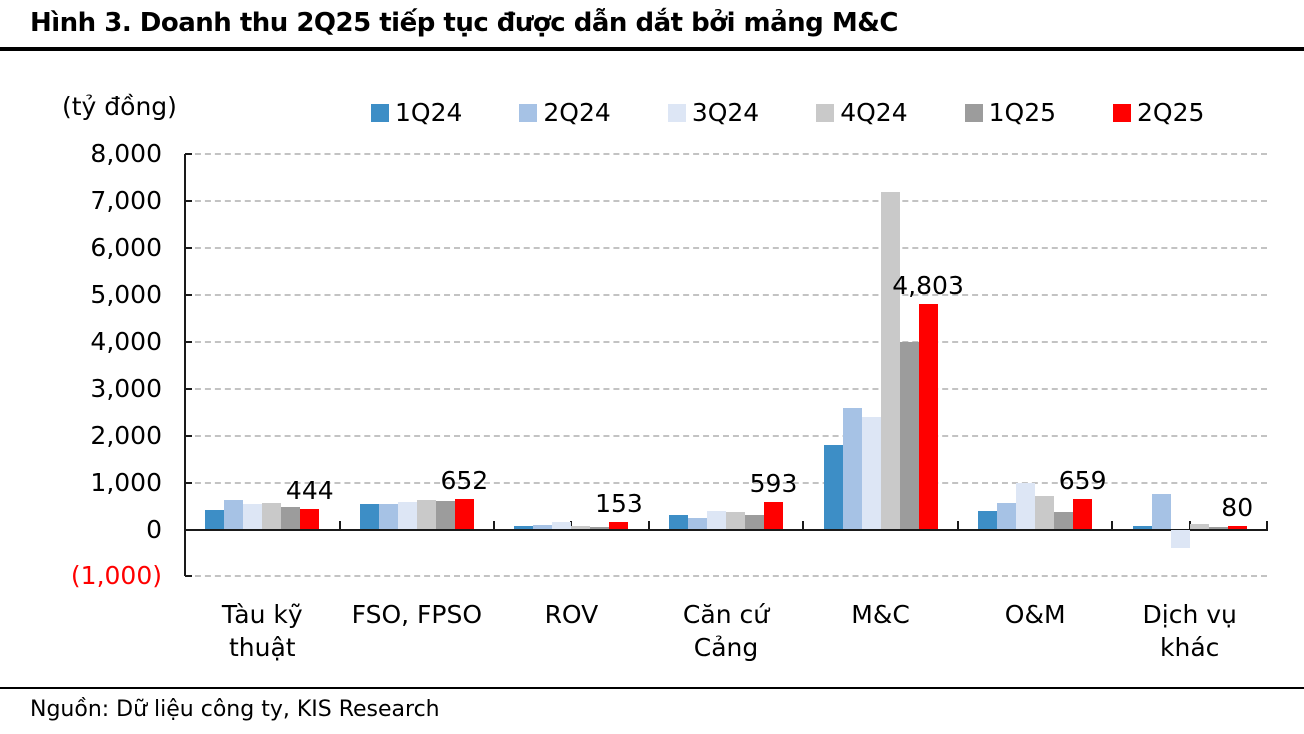 The height and width of the screenshot is (734, 1304). What do you see at coordinates (754, 522) in the screenshot?
I see `bar-1Q25-Căn cứ Cảng` at bounding box center [754, 522].